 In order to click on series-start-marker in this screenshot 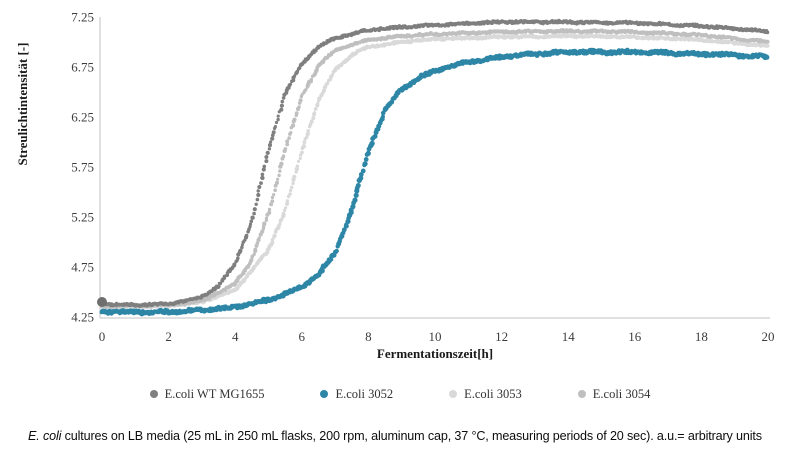, I will do `click(102, 302)`.